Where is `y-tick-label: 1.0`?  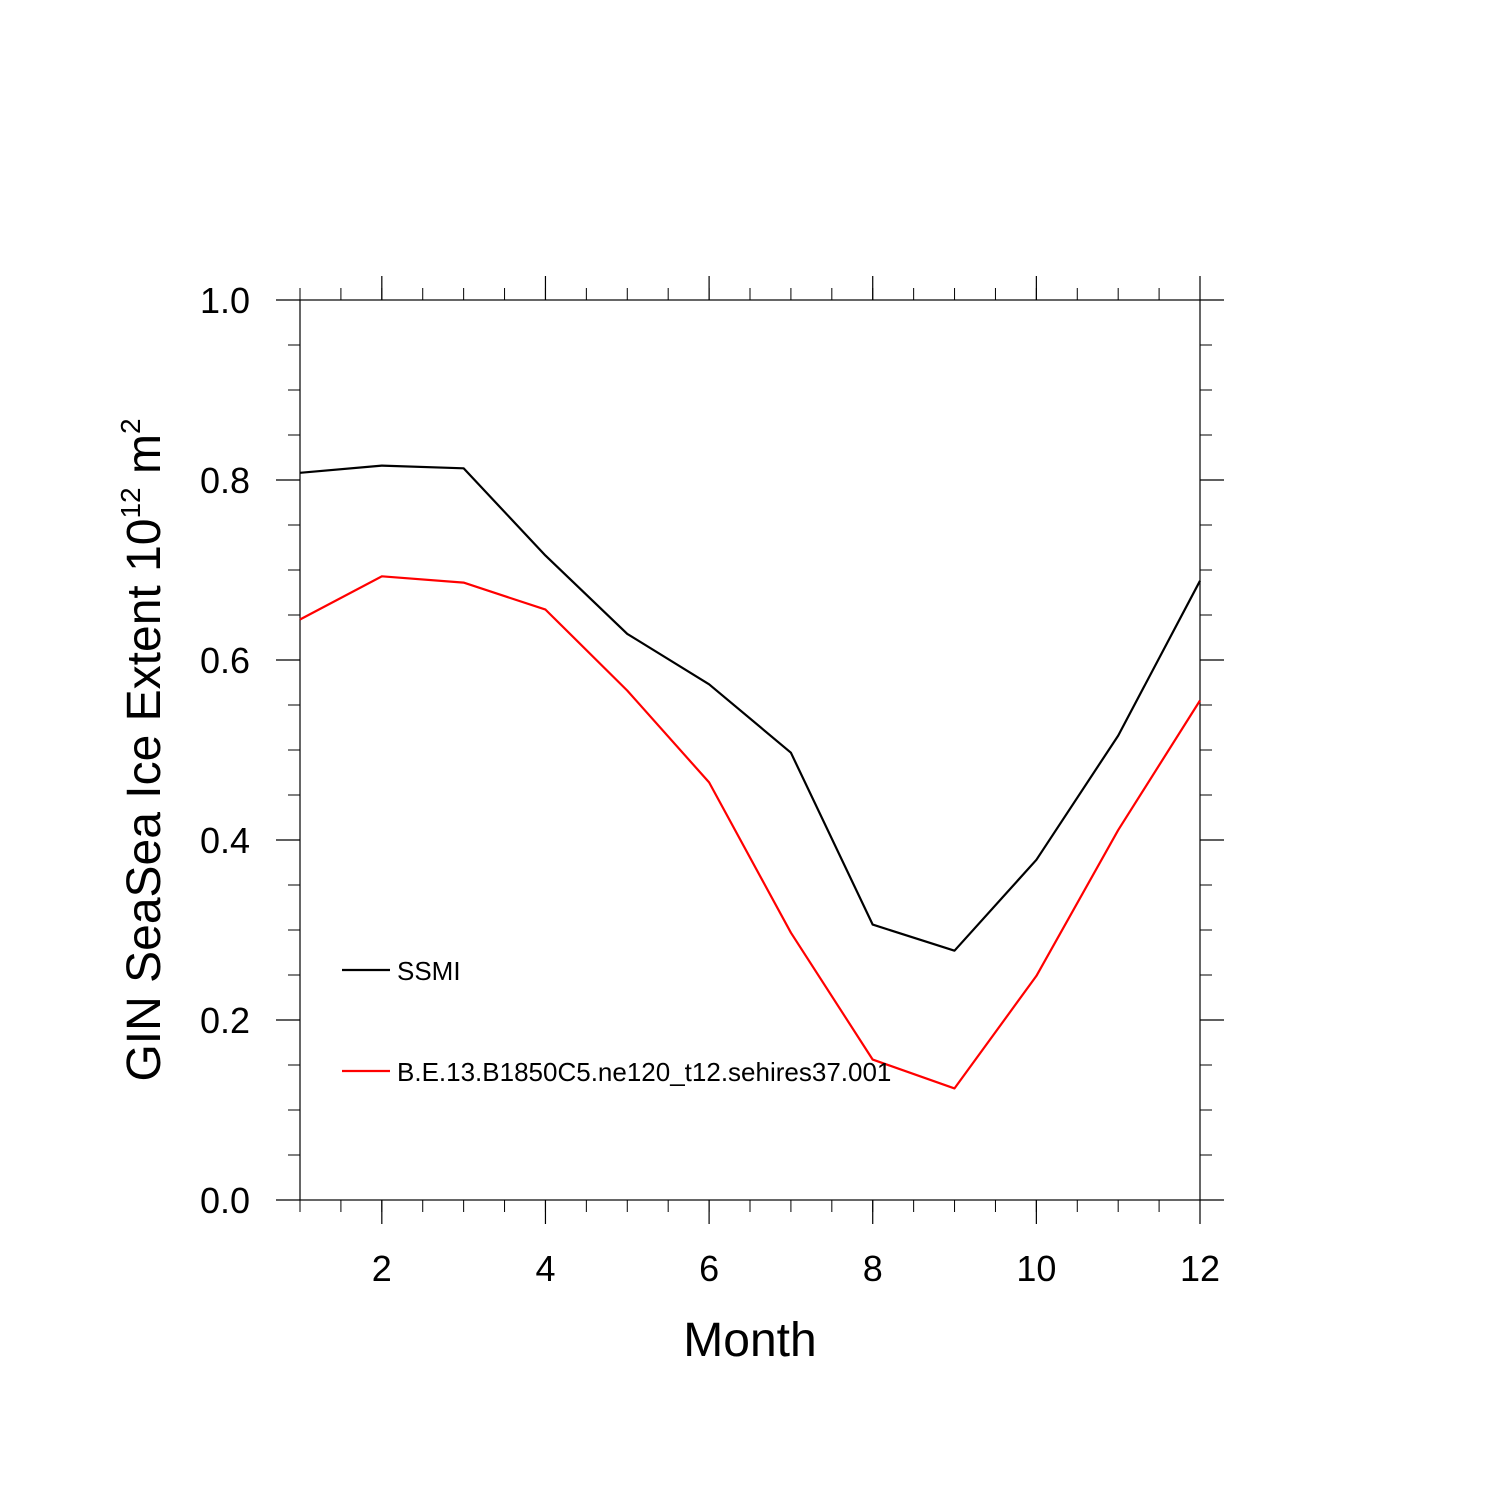 y-tick-label: 1.0 is located at coordinates (225, 300).